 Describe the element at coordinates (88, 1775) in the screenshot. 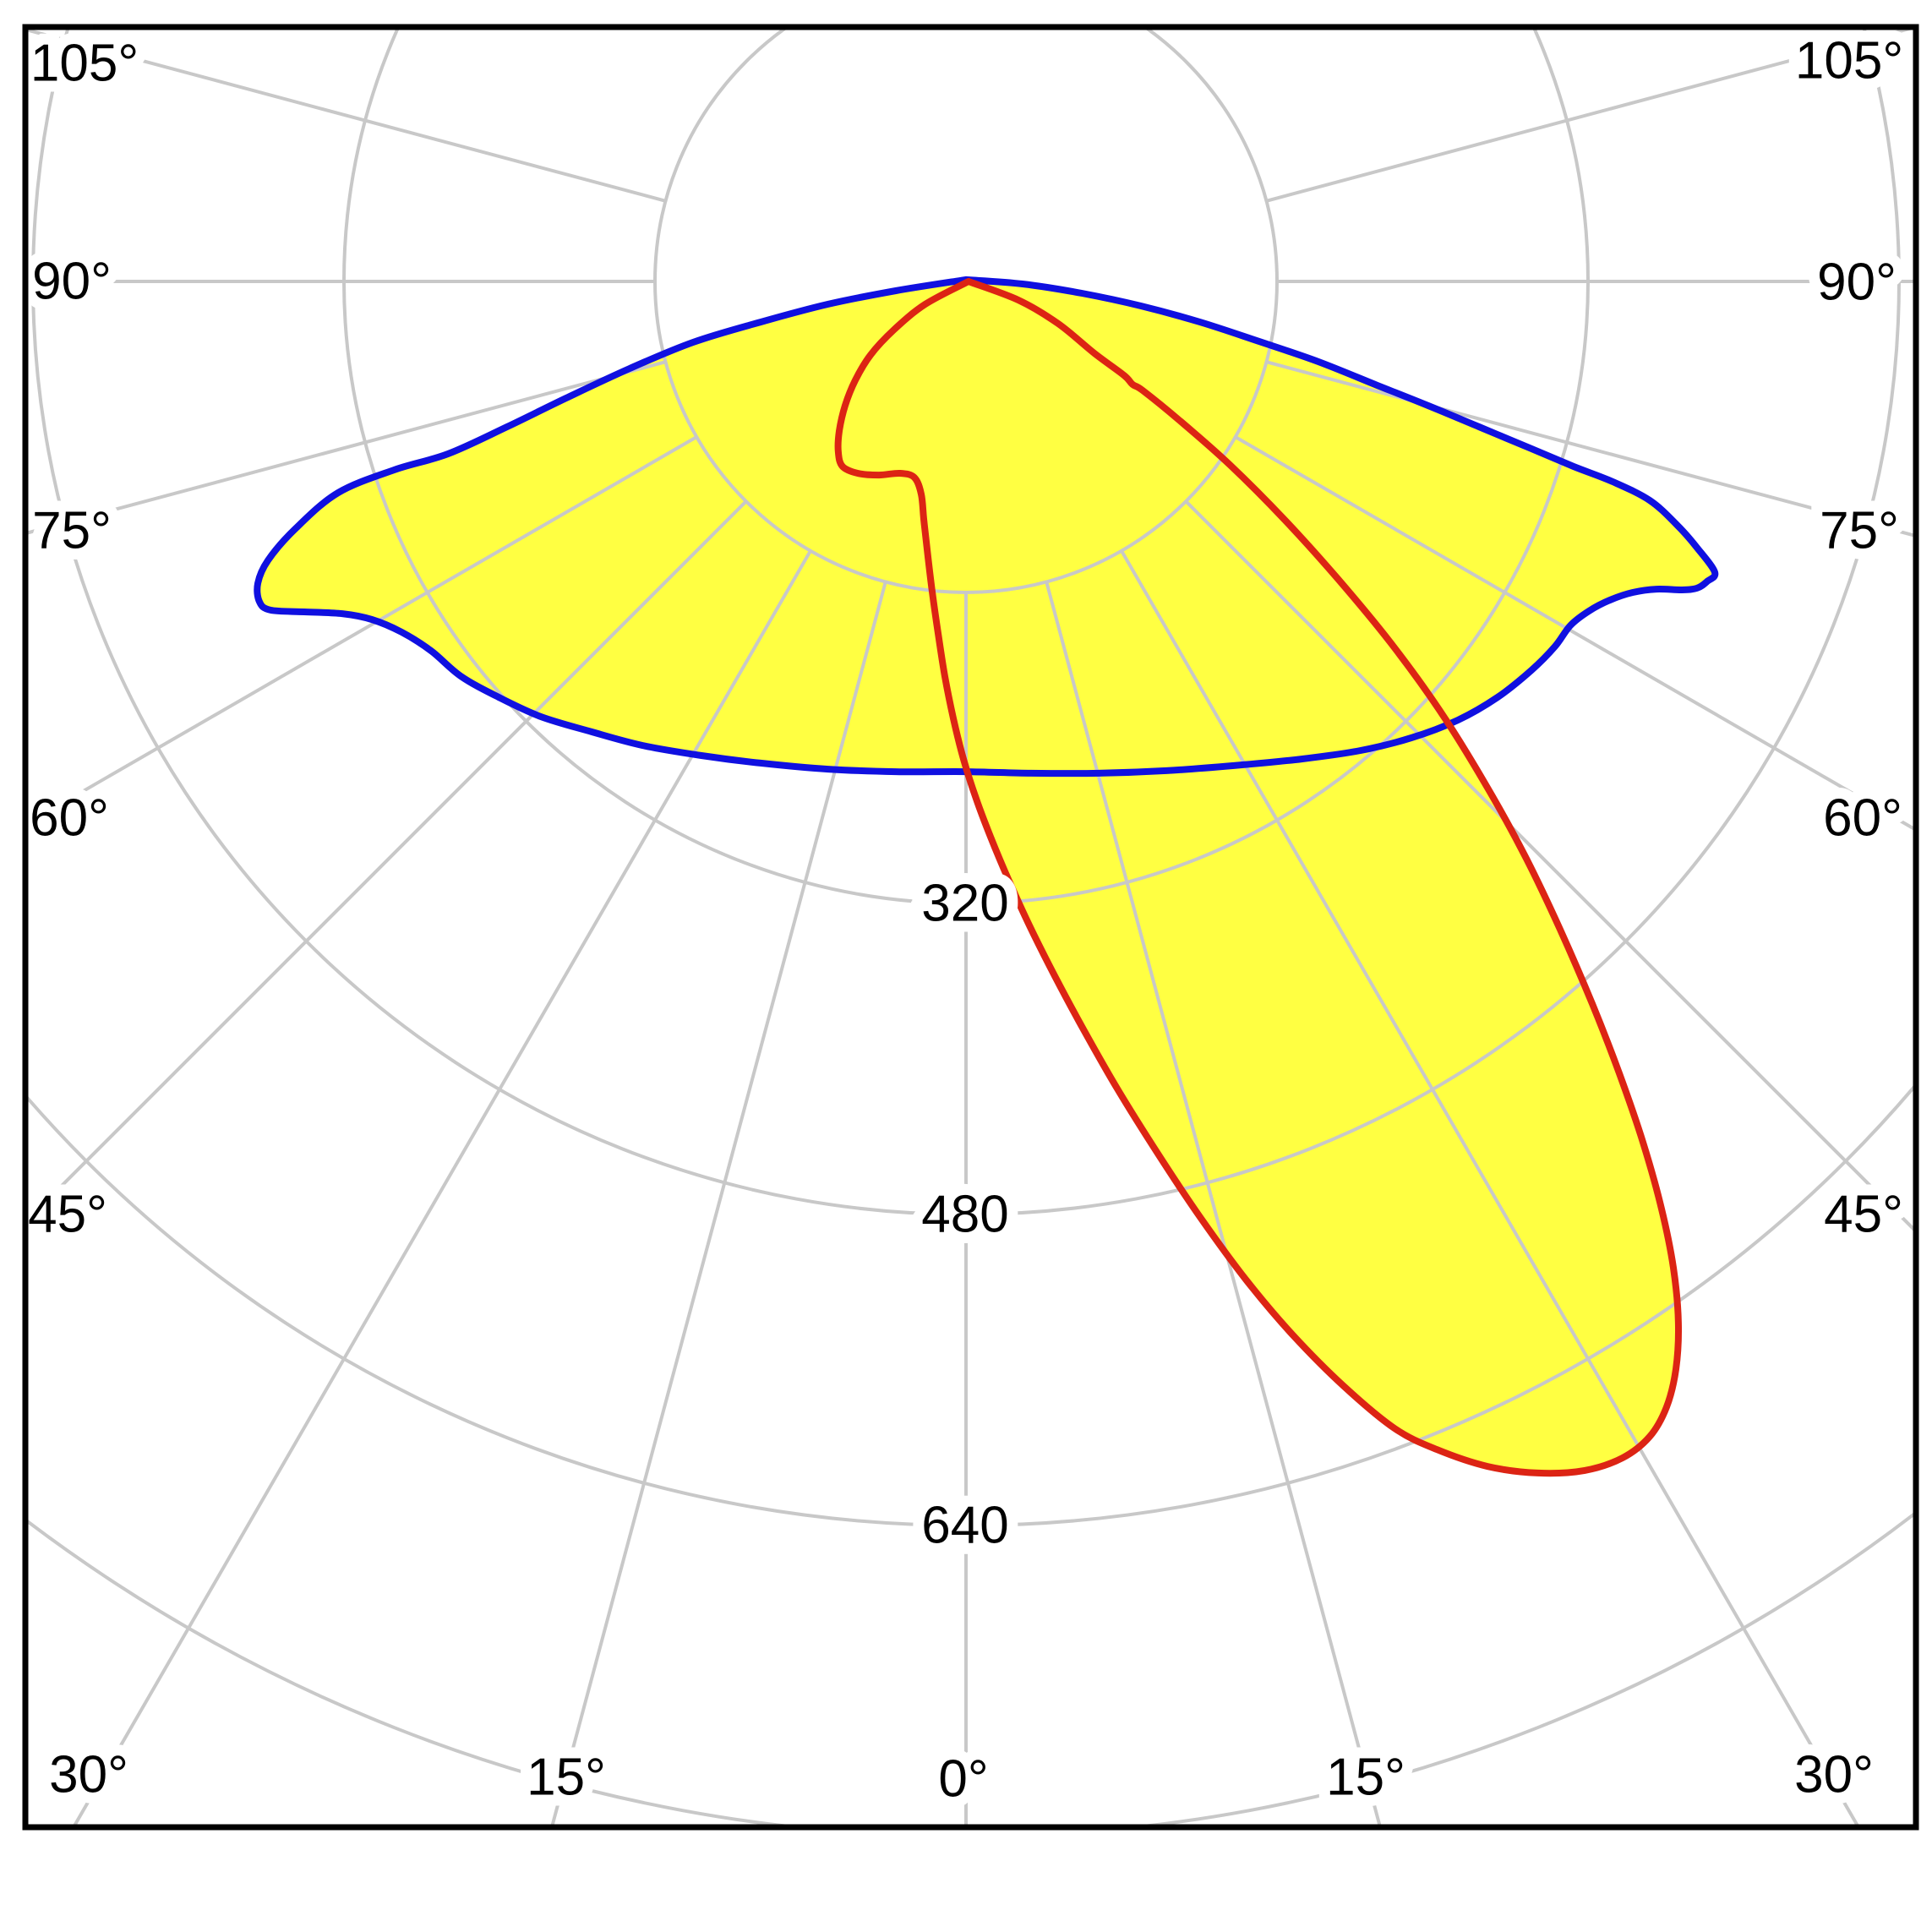

I see `gamma-label-5-30deg: 30°` at that location.